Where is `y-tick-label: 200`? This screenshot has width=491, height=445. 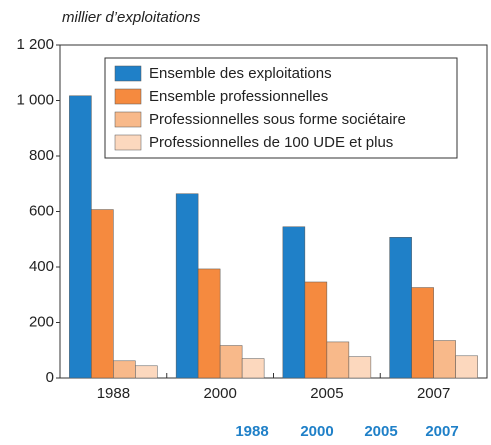 y-tick-label: 200 is located at coordinates (41, 321).